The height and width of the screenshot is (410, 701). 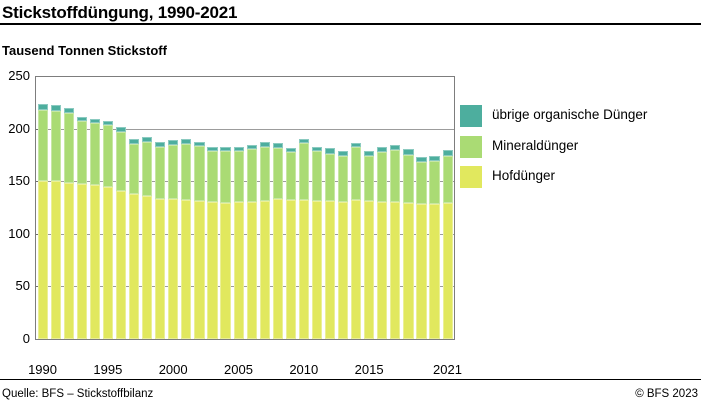 What do you see at coordinates (369, 153) in the screenshot?
I see `bar-segment-2015-uebrige-organische-duenger` at bounding box center [369, 153].